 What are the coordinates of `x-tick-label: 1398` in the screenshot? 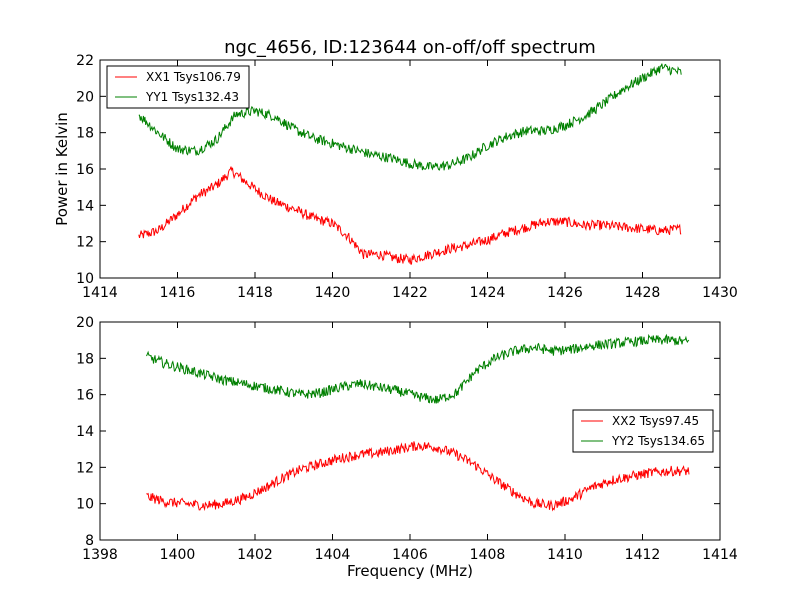 It's located at (100, 555).